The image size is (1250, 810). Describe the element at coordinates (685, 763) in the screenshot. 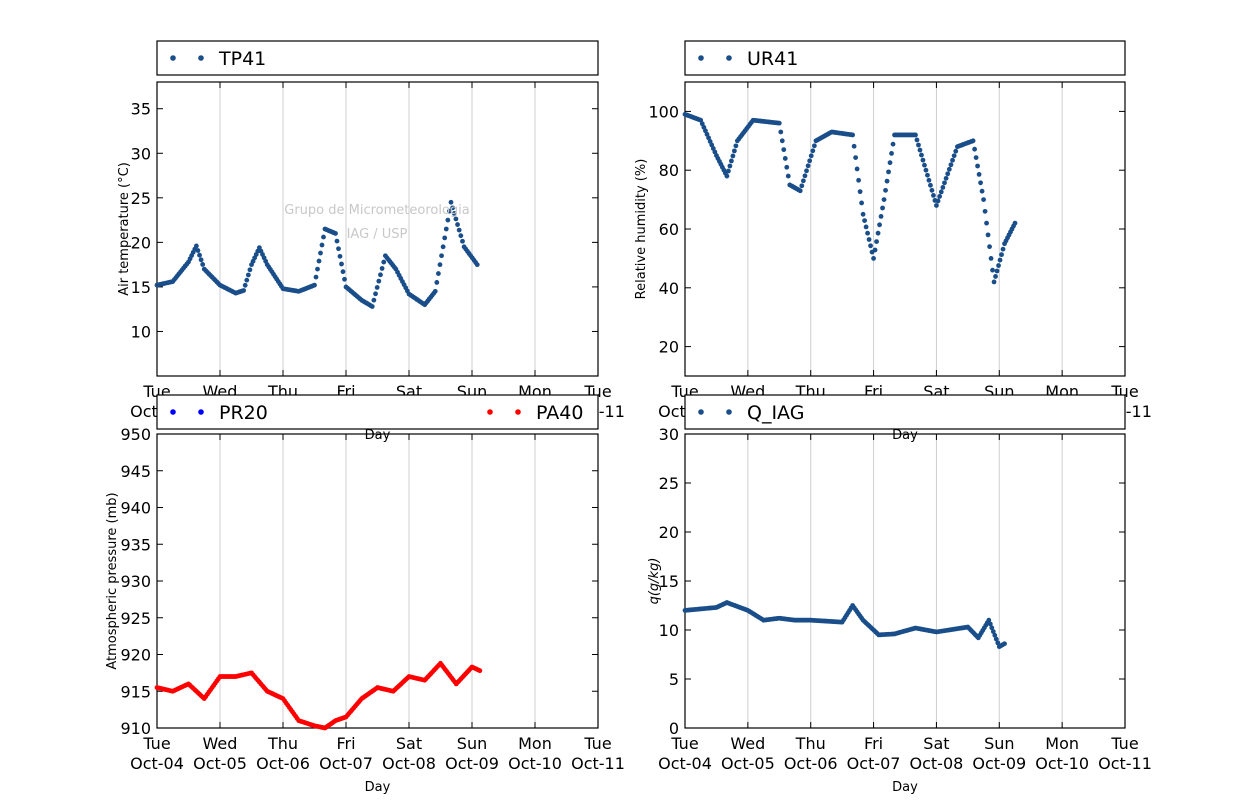

I see `x-tick-date: Oct-04` at that location.